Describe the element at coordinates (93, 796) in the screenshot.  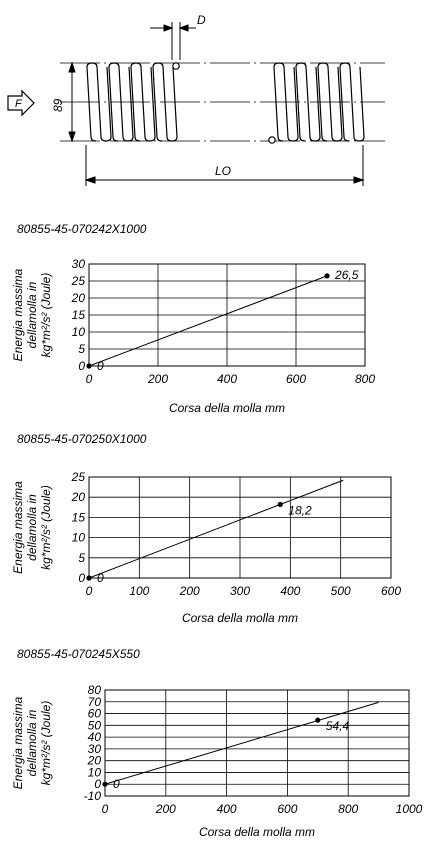
I see `y-tick-label: -10` at that location.